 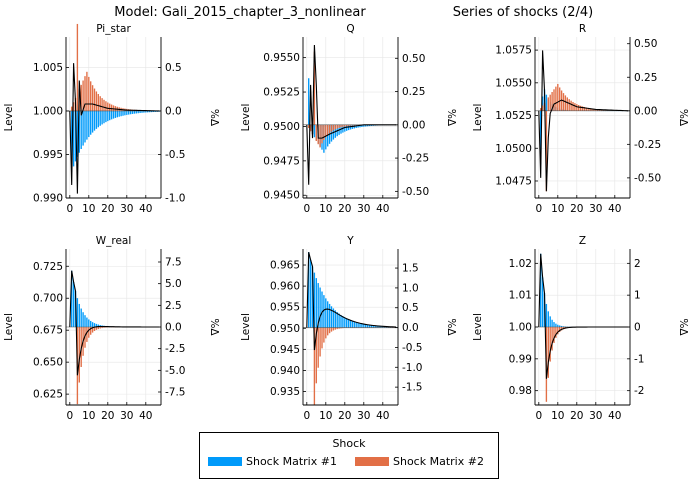 I want to click on legend-title: Shock, so click(x=349, y=443).